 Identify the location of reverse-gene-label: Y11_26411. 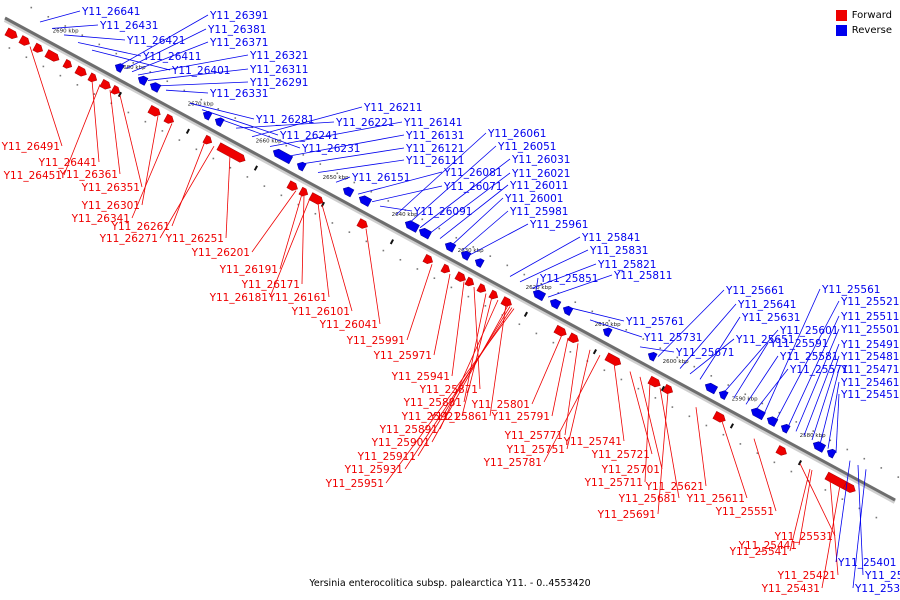
(171, 57).